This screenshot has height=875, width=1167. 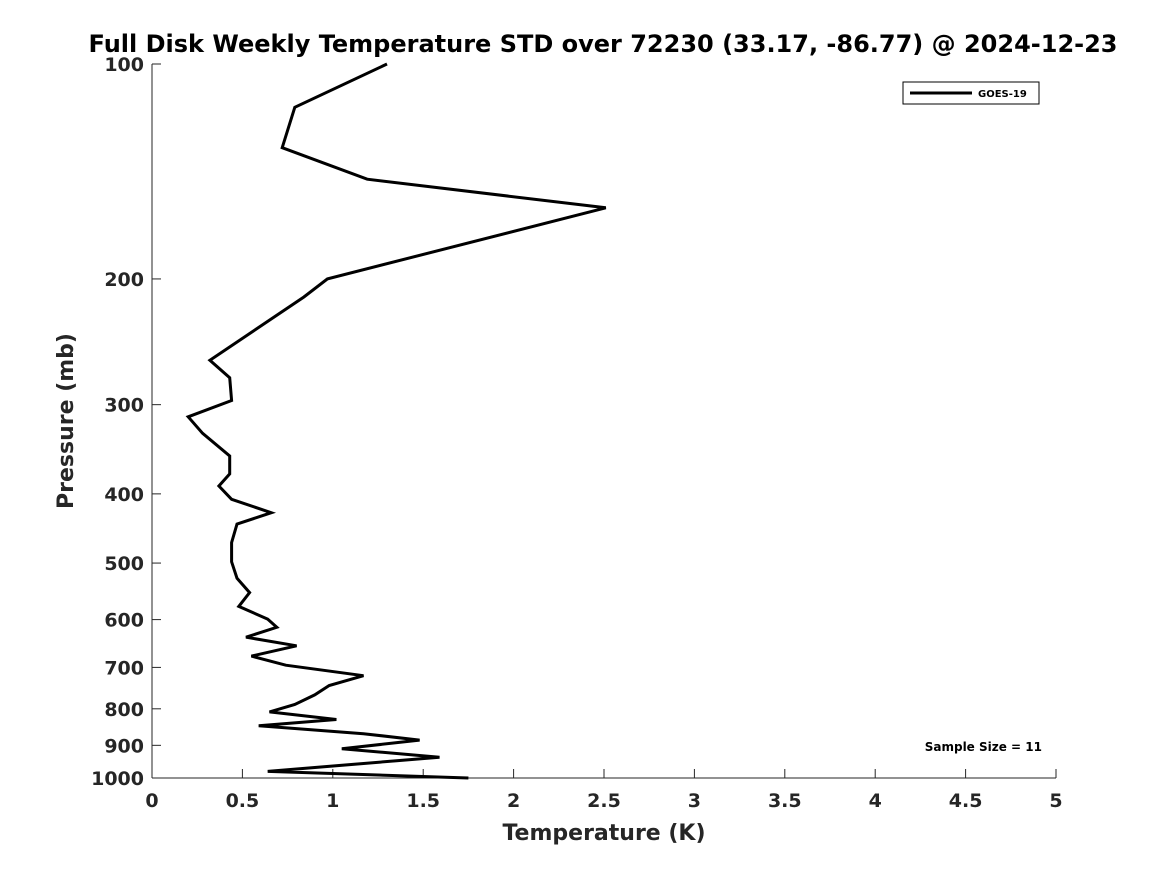 I want to click on x-tick-label: 0.5, so click(x=243, y=801).